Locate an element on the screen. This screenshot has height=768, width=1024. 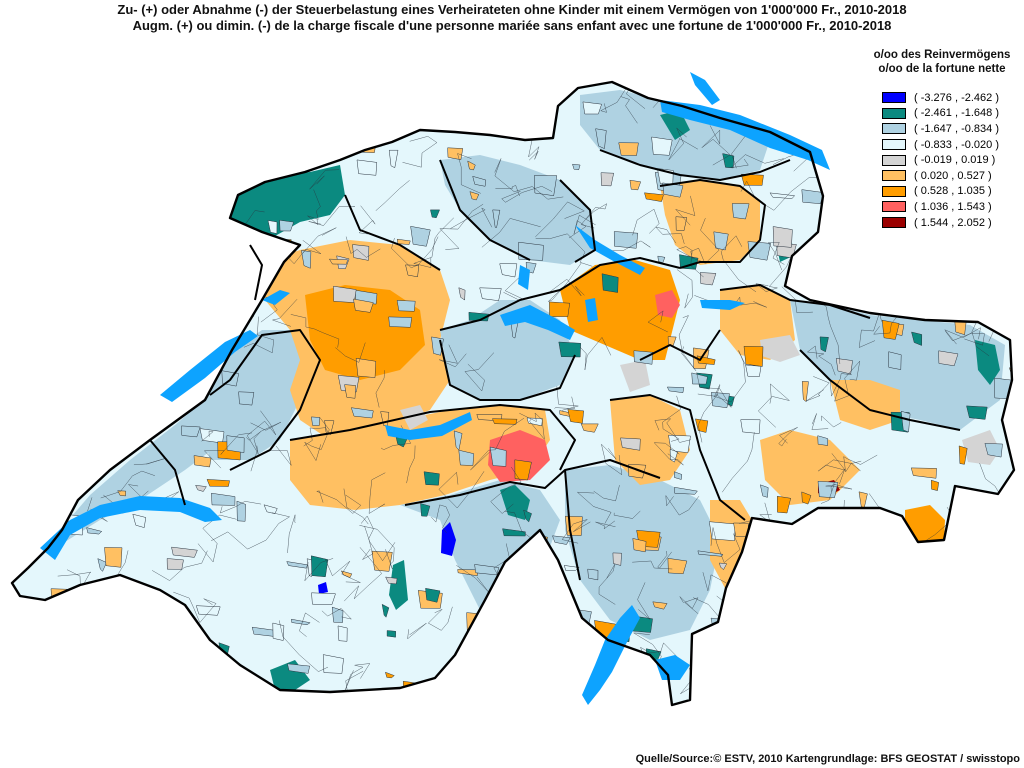
legend-row-8: ( 1.036 , 1.543 ) is located at coordinates (953, 207).